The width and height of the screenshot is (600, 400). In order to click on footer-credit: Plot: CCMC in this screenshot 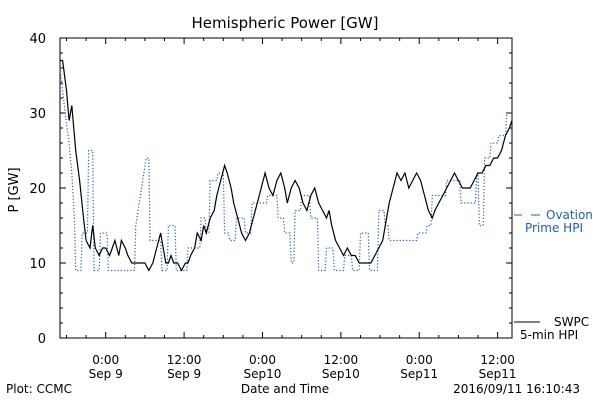, I will do `click(39, 389)`.